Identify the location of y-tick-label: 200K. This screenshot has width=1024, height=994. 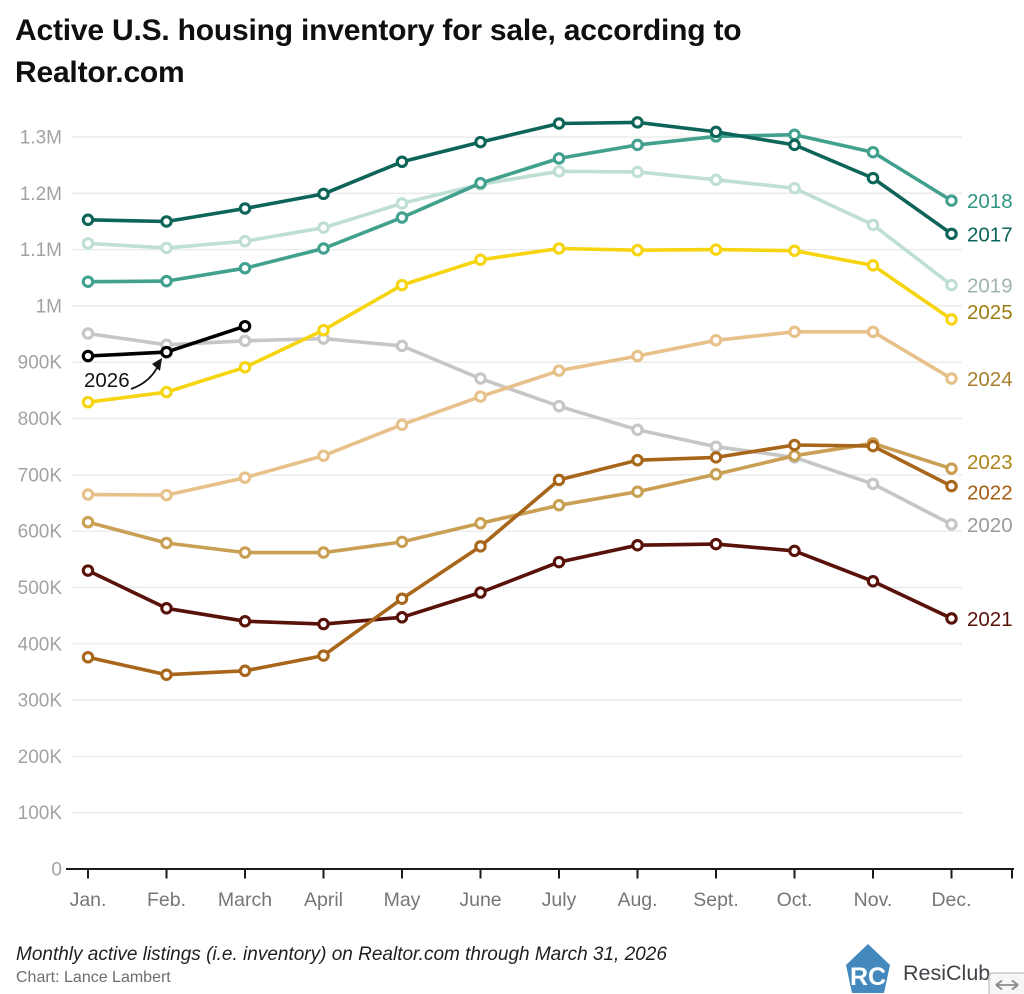
(40, 757).